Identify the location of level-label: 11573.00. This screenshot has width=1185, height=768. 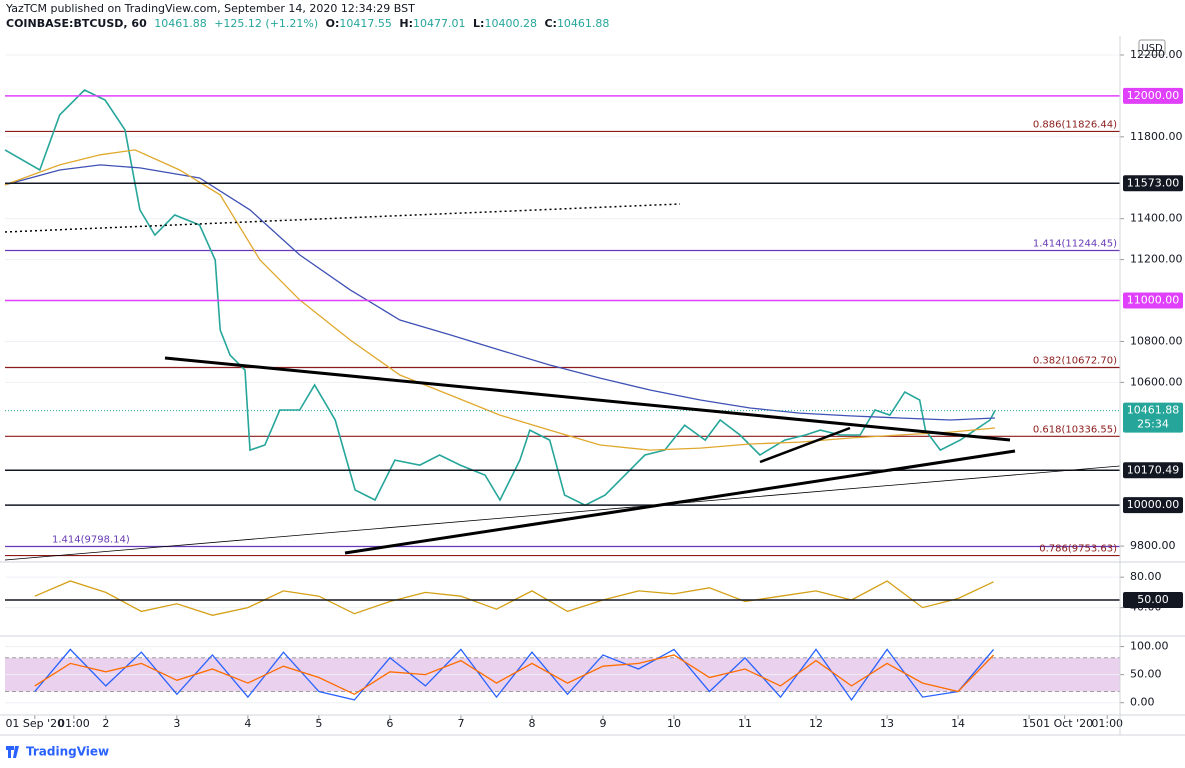
(1153, 182).